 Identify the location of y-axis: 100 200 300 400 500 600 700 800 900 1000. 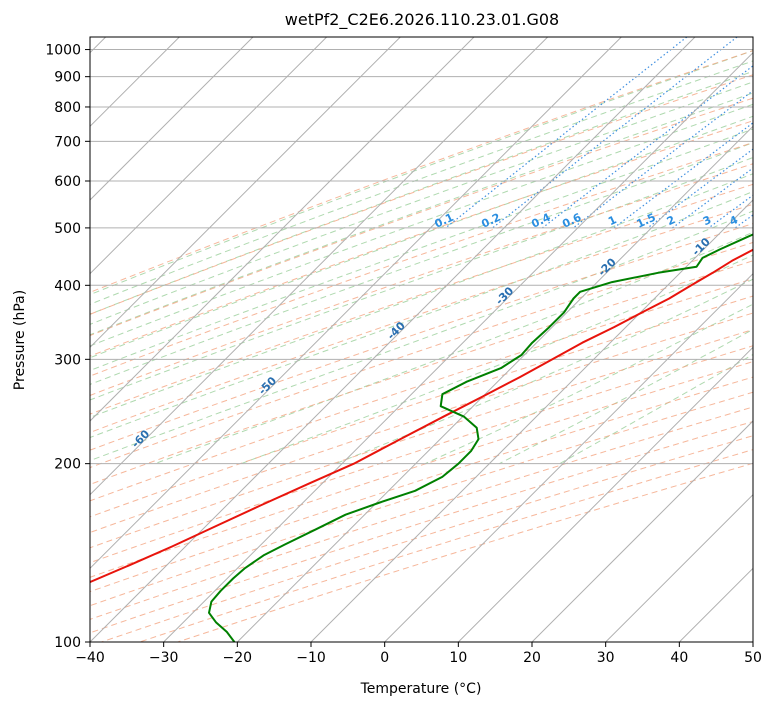
(67, 347).